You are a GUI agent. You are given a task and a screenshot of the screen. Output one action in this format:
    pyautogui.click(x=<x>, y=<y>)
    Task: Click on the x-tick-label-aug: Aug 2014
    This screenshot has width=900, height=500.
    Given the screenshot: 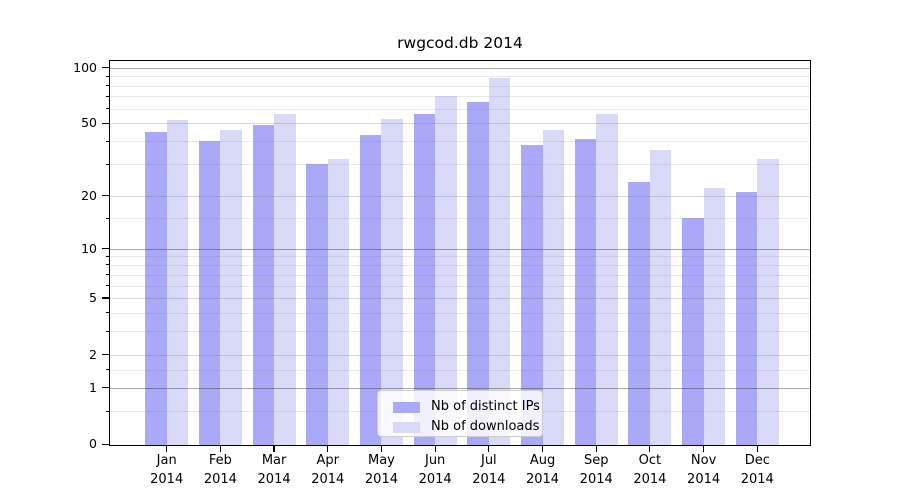 What is the action you would take?
    pyautogui.click(x=543, y=470)
    